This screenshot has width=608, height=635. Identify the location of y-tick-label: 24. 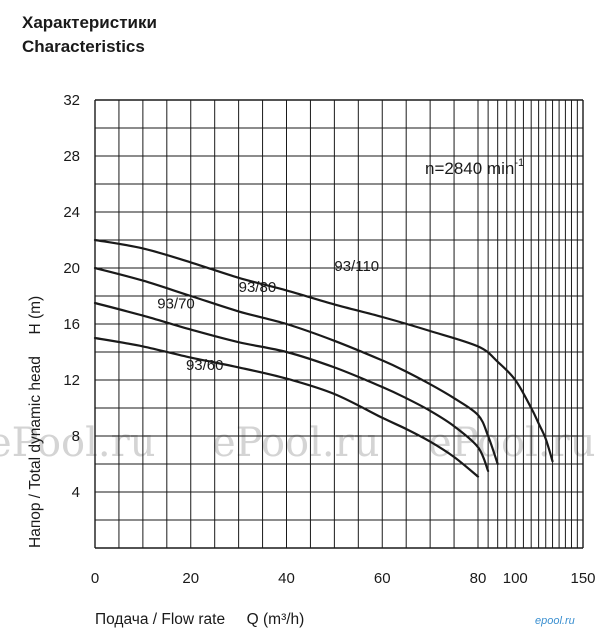
(71, 212).